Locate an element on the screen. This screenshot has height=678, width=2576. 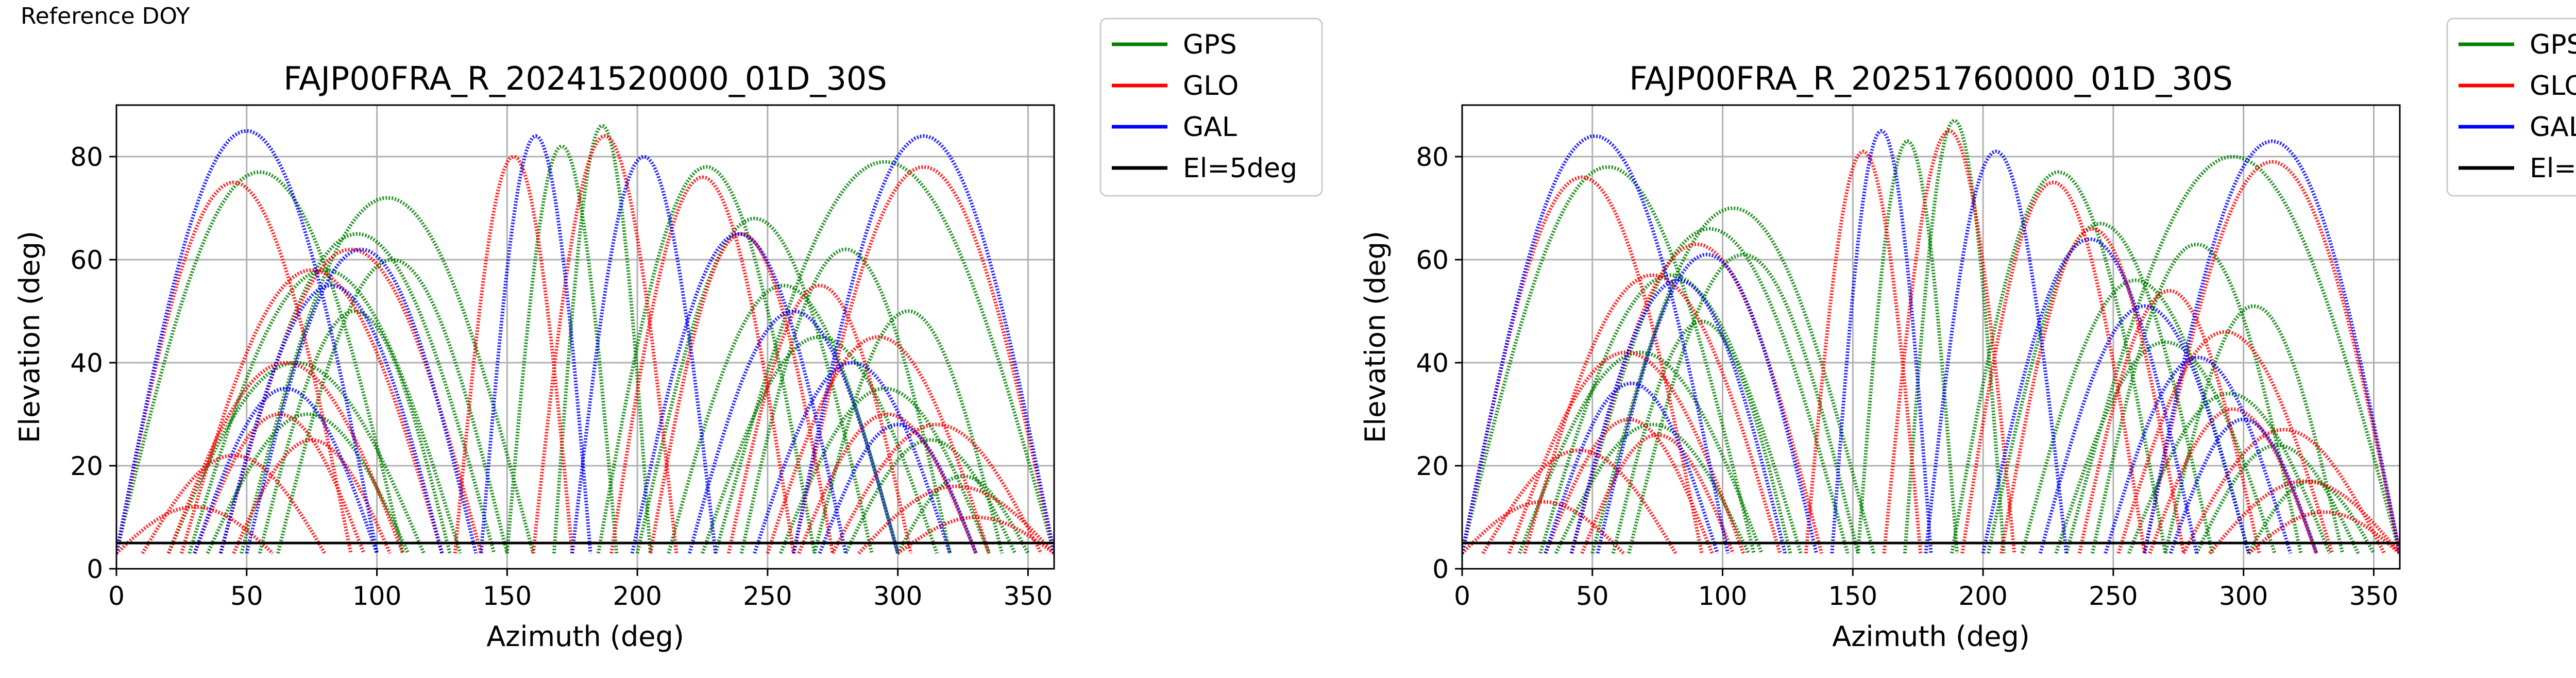
y-tick-label: 0 is located at coordinates (95, 569).